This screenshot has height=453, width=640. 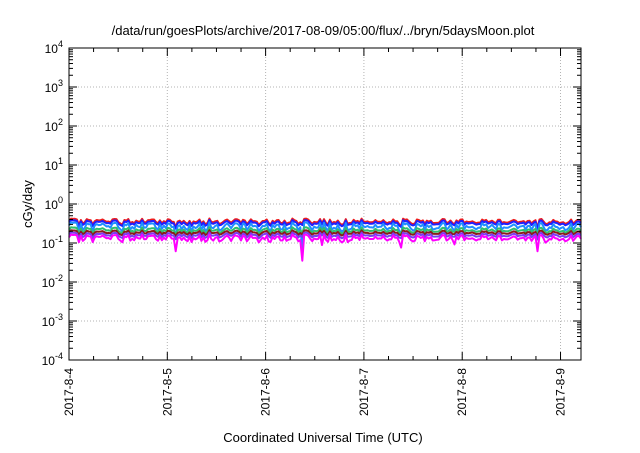 What do you see at coordinates (54, 164) in the screenshot?
I see `y-tick-label: 10¹` at bounding box center [54, 164].